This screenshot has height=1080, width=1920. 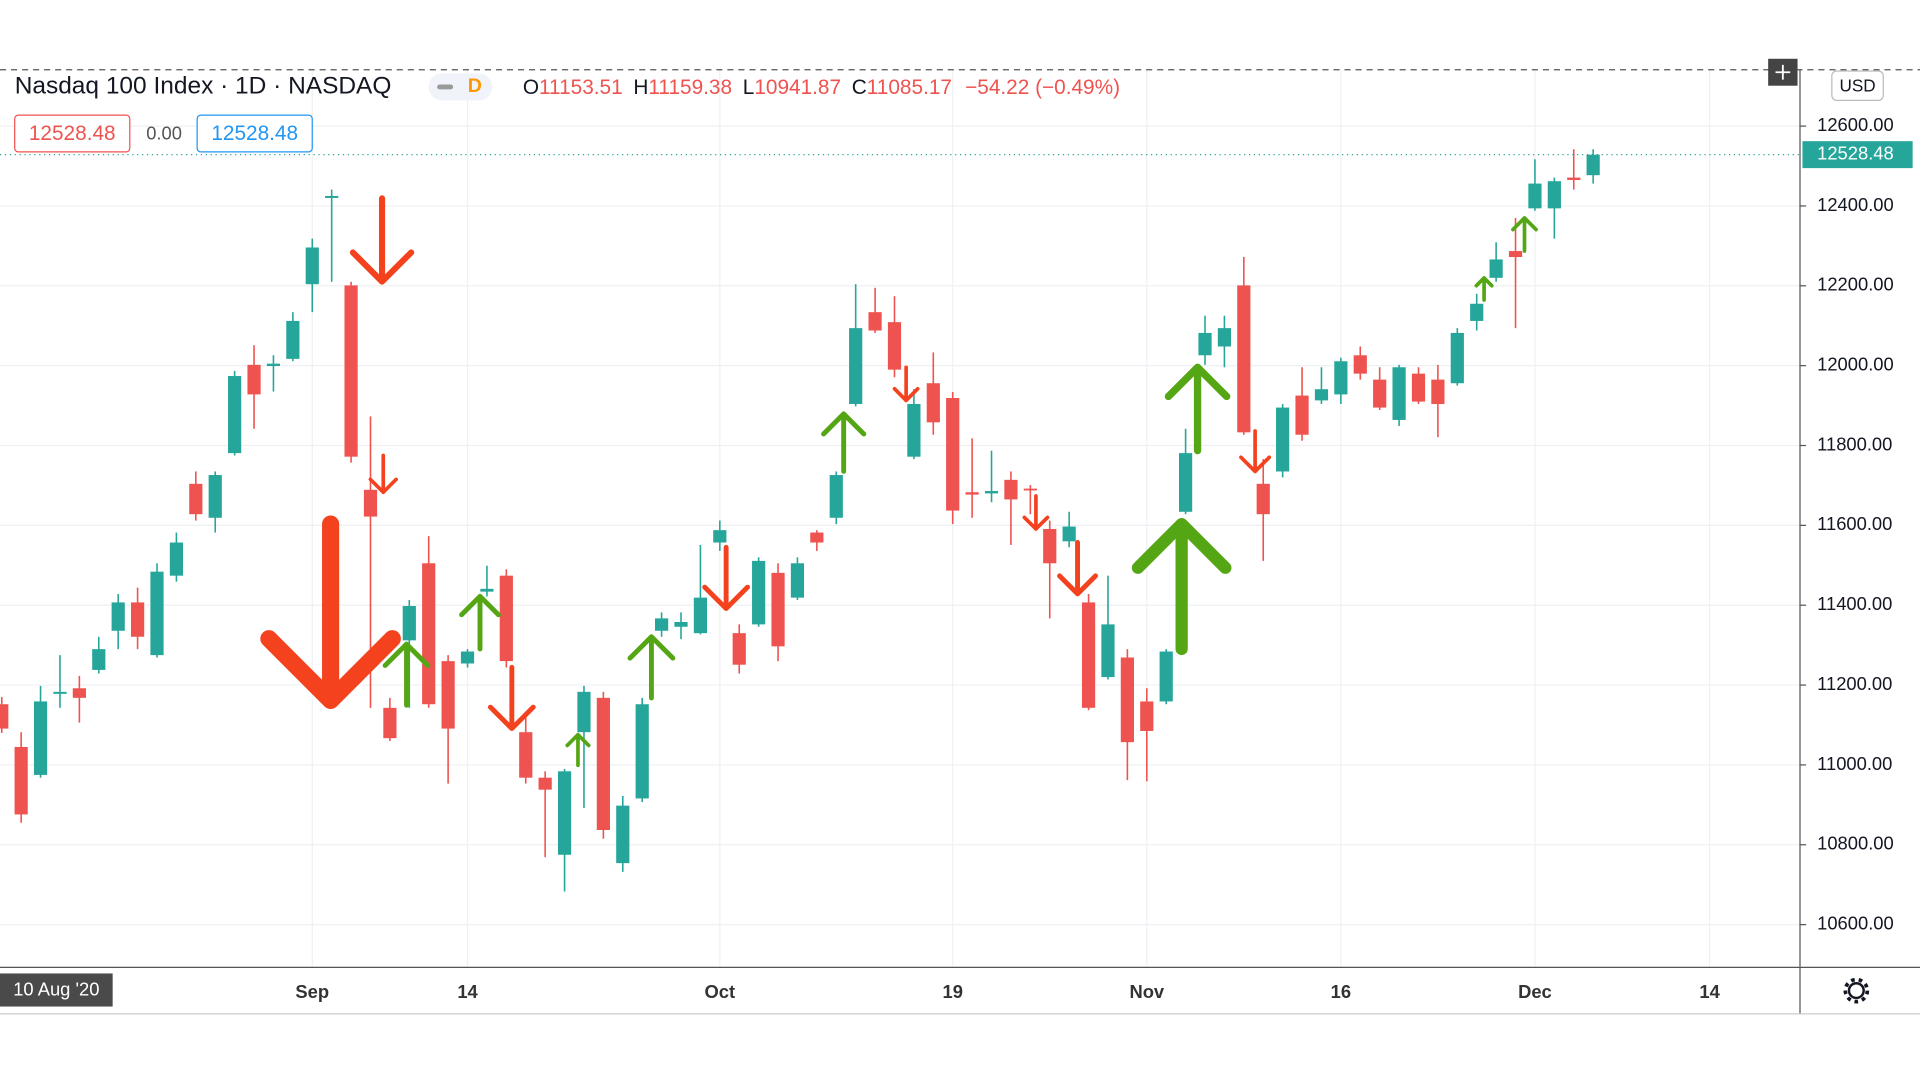 I want to click on last-price-box, so click(x=1857, y=155).